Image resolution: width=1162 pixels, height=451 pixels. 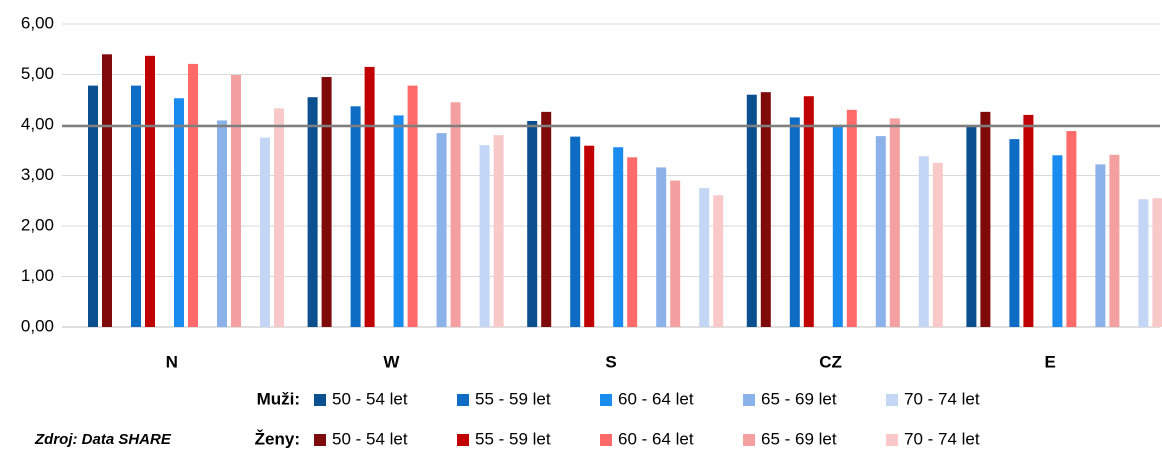 I want to click on y-tick-label: 5,00, so click(x=37, y=73).